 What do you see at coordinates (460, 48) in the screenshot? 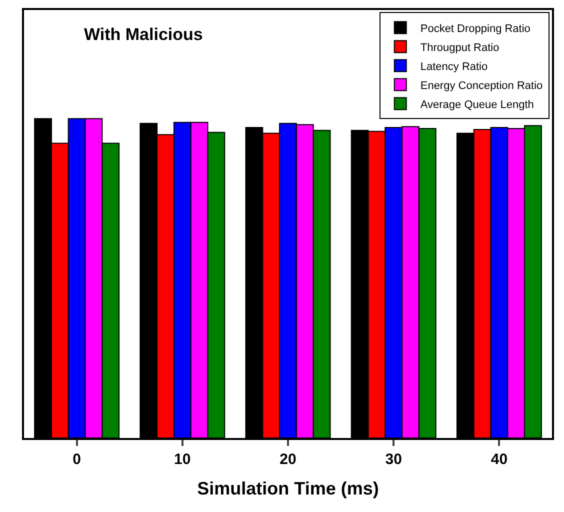
I see `legend-label: Througput Ratio` at bounding box center [460, 48].